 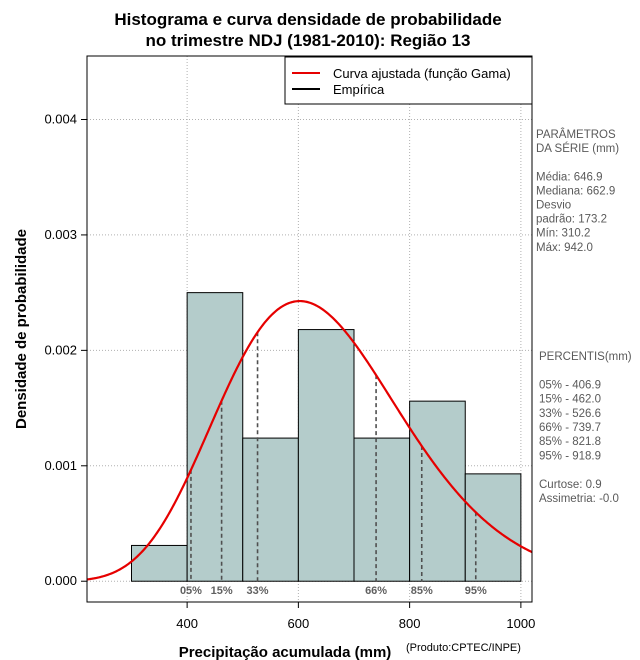 What do you see at coordinates (570, 385) in the screenshot?
I see `percentis-line-2: 05% - 406.9` at bounding box center [570, 385].